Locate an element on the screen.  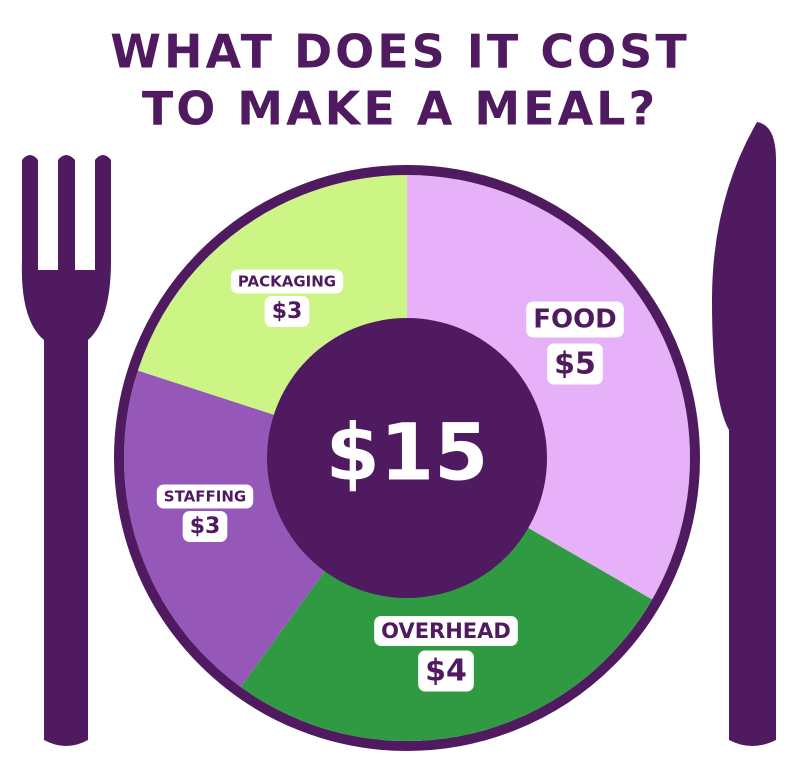
category-label: STAFFING is located at coordinates (205, 497).